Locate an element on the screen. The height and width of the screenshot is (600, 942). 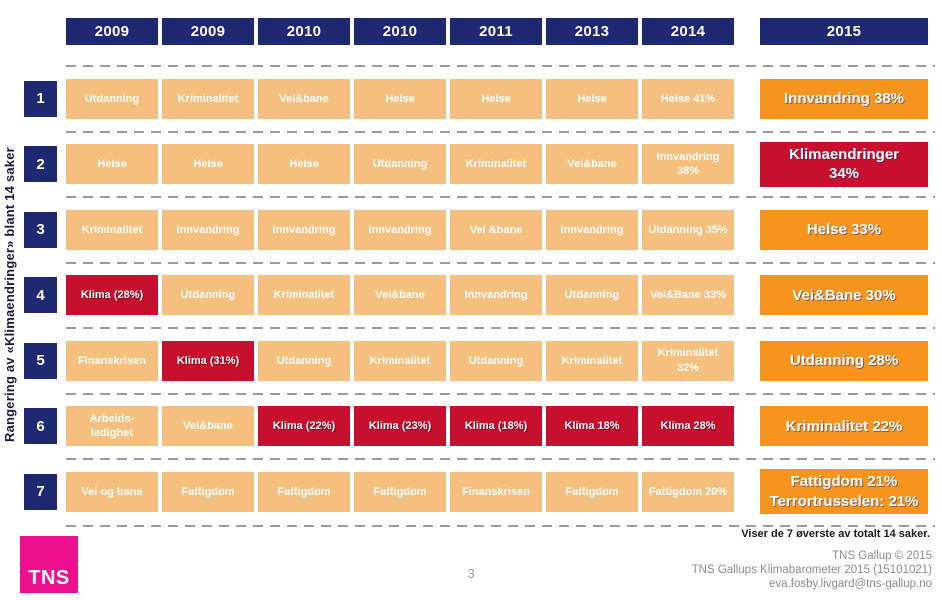
ranking-cell: Utdanning 35% is located at coordinates (688, 229).